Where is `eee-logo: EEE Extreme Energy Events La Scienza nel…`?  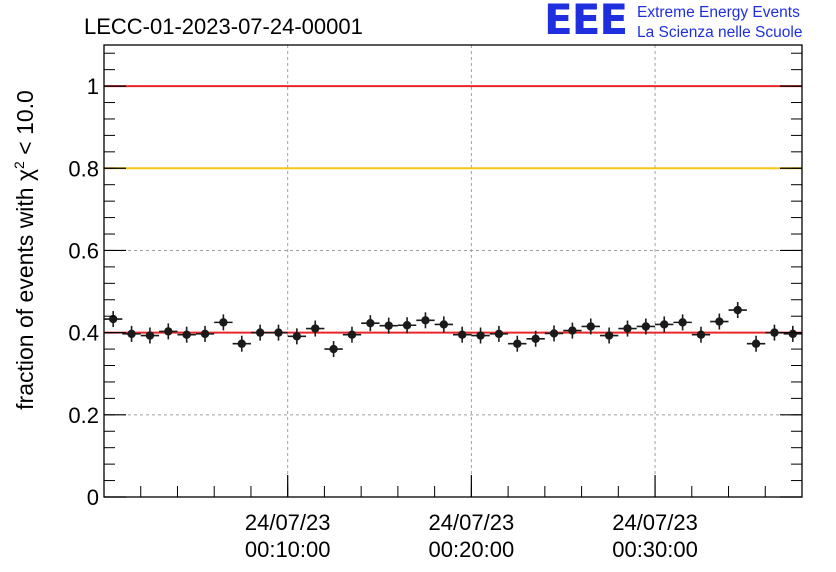 eee-logo: EEE Extreme Energy Events La Scienza nel… is located at coordinates (689, 23).